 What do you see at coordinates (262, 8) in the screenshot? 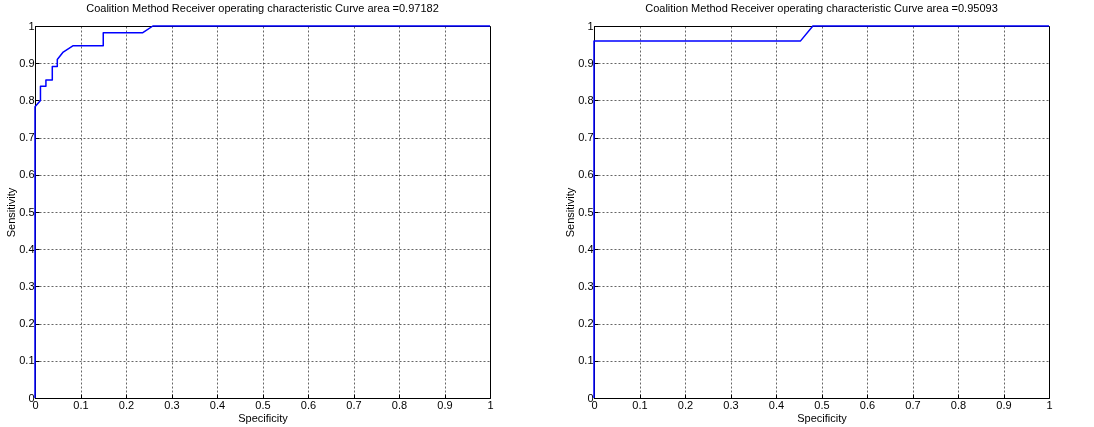
I see `chart-title: Coalition Method Receiver operating characteristic Curve area =0.97182` at bounding box center [262, 8].